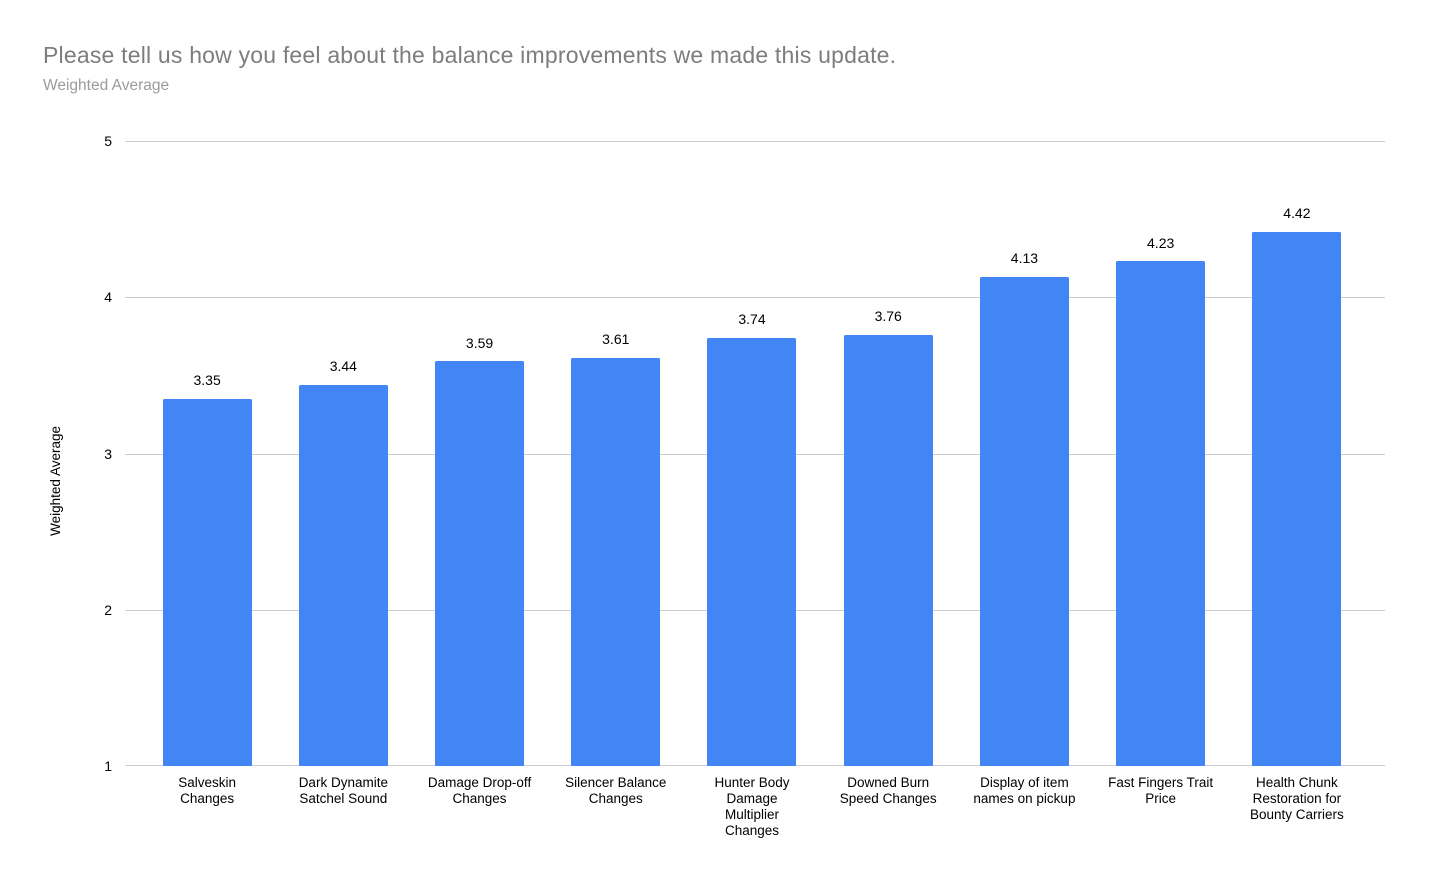  What do you see at coordinates (752, 806) in the screenshot?
I see `x-axis-category-label: Hunter Body Damage Multiplier Changes` at bounding box center [752, 806].